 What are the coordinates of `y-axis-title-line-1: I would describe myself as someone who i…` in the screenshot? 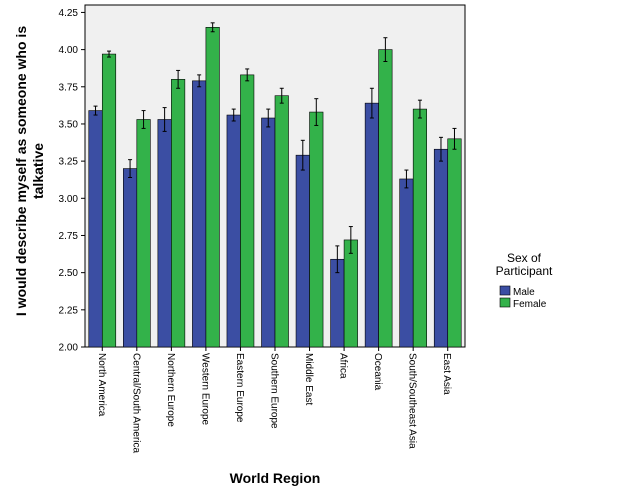 It's located at (21, 171).